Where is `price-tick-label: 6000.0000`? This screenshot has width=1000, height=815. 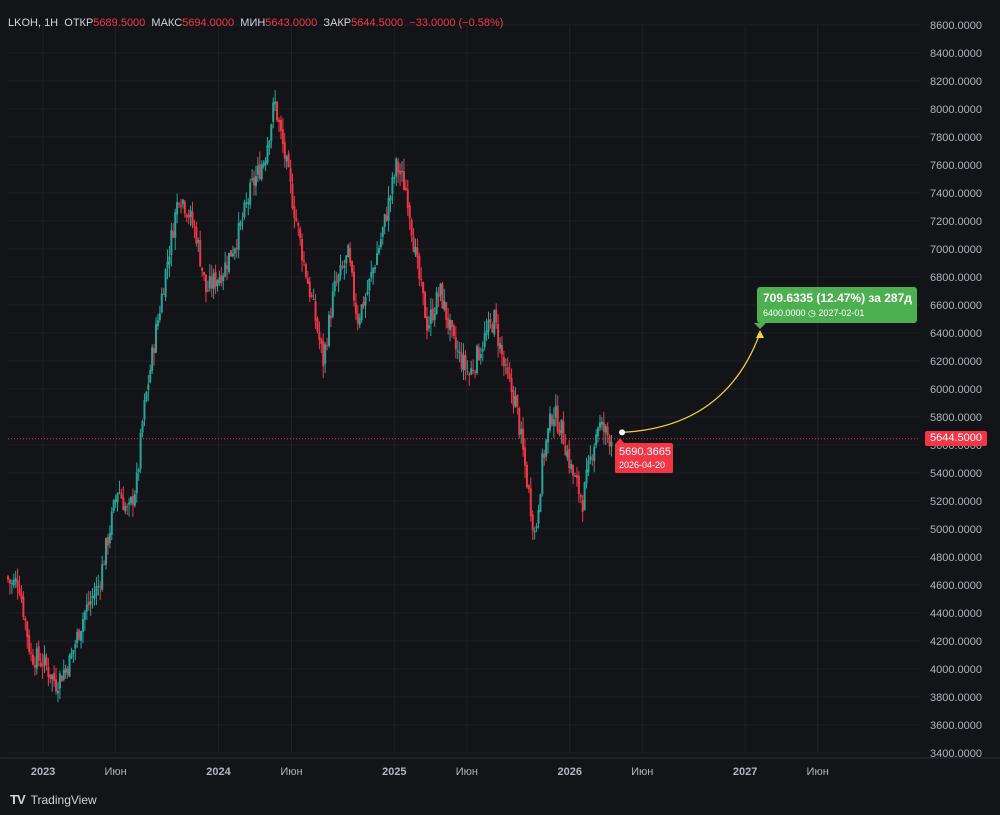 price-tick-label: 6000.0000 is located at coordinates (956, 390).